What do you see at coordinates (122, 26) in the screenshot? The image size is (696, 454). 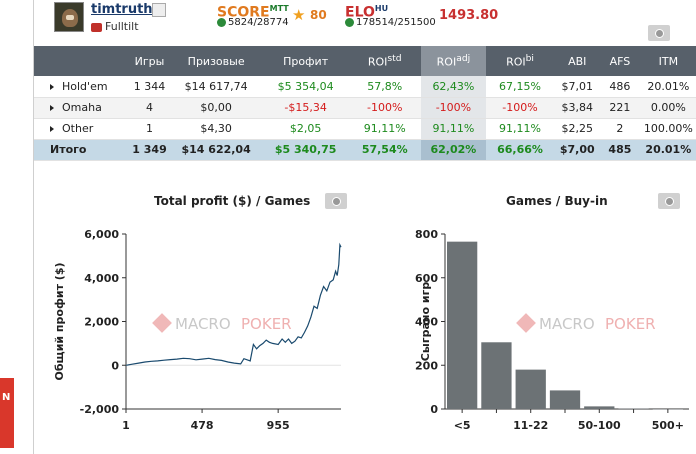 I see `room-name: Fulltilt` at bounding box center [122, 26].